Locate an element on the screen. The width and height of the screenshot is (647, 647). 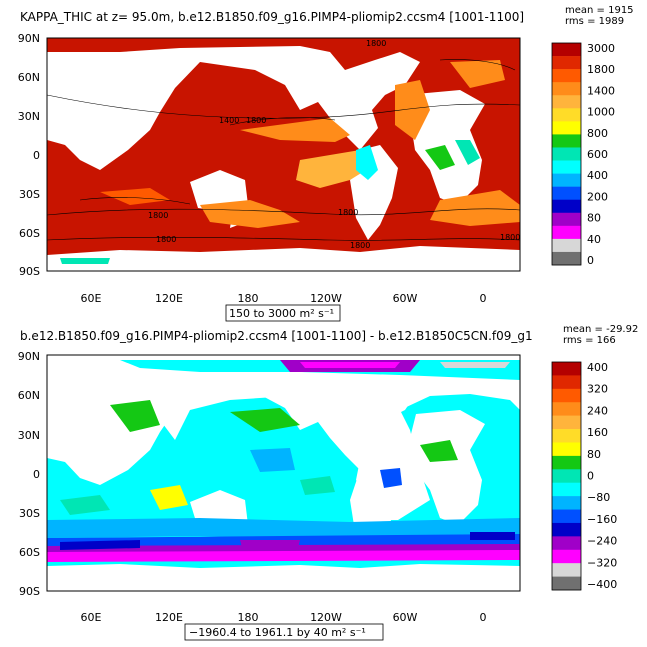
bottom-land-africa is located at coordinates (447, 467).